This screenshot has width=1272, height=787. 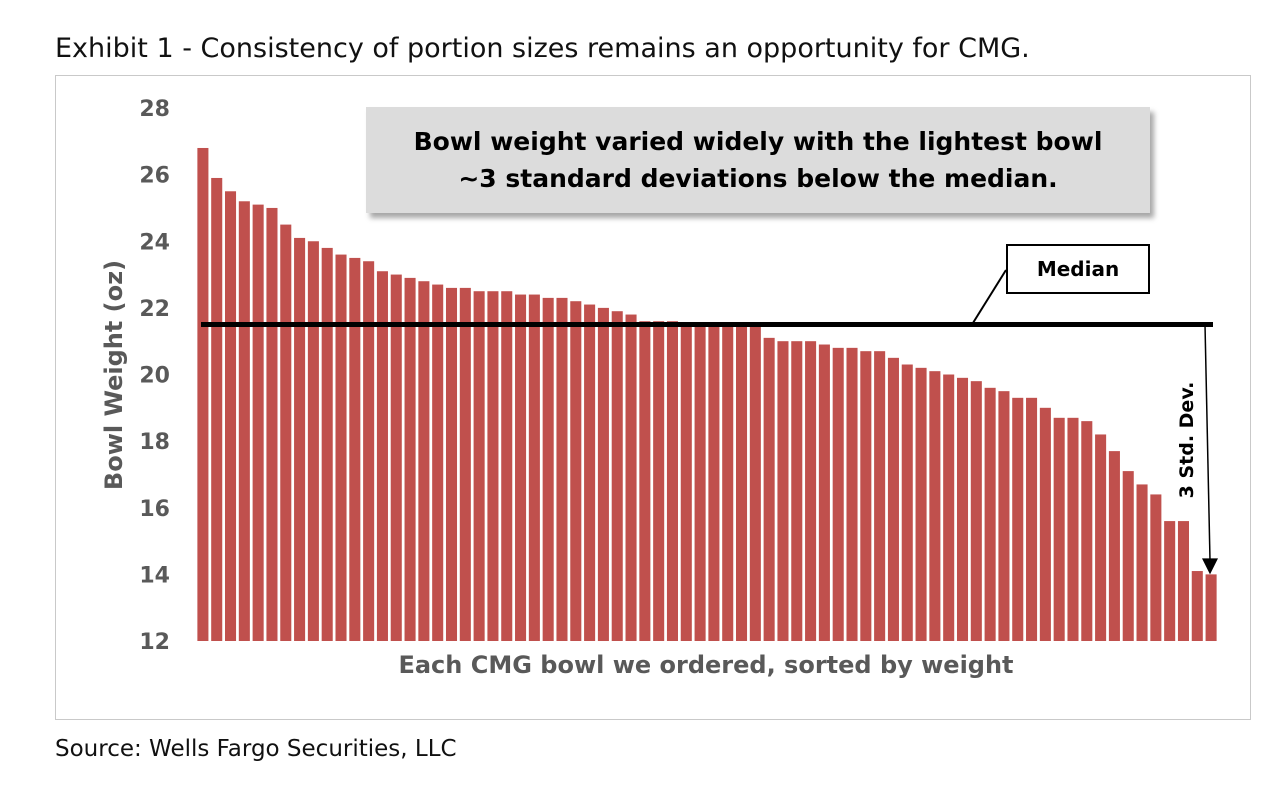 I want to click on median-label: Median, so click(x=1078, y=269).